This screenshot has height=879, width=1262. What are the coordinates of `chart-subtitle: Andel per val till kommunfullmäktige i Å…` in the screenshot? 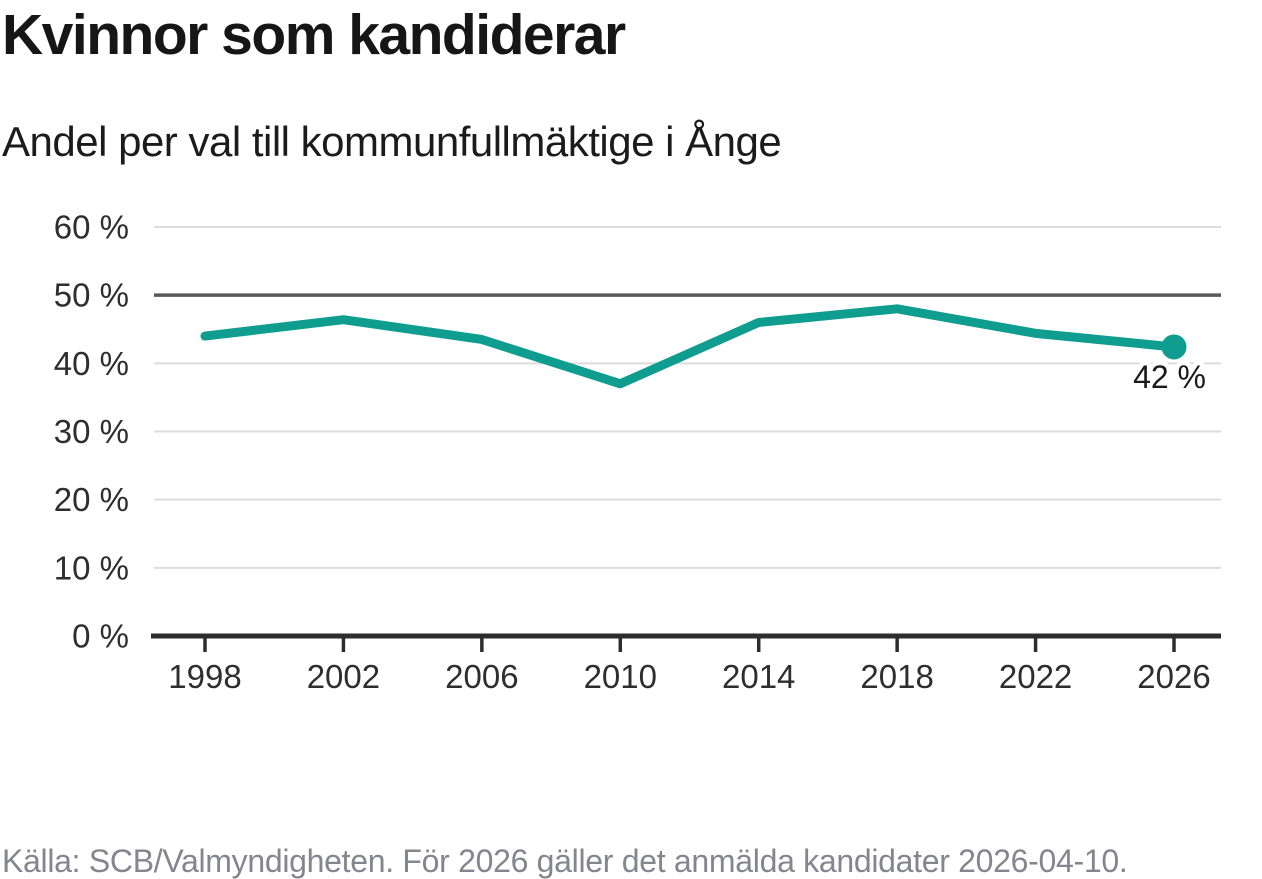 It's located at (392, 141).